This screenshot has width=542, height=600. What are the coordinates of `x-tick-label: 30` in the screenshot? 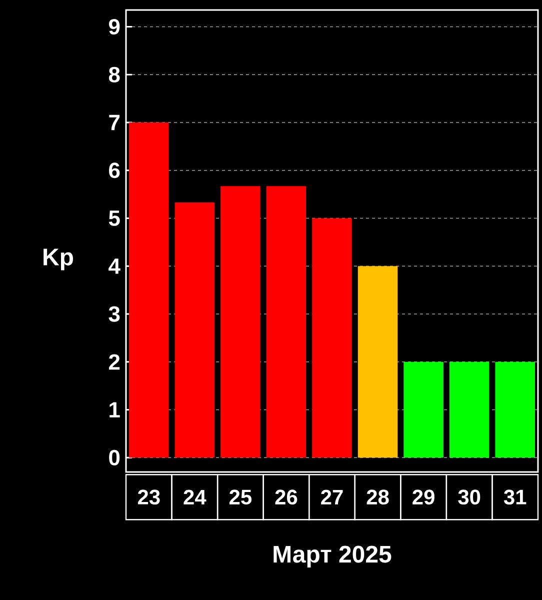 It's located at (469, 497).